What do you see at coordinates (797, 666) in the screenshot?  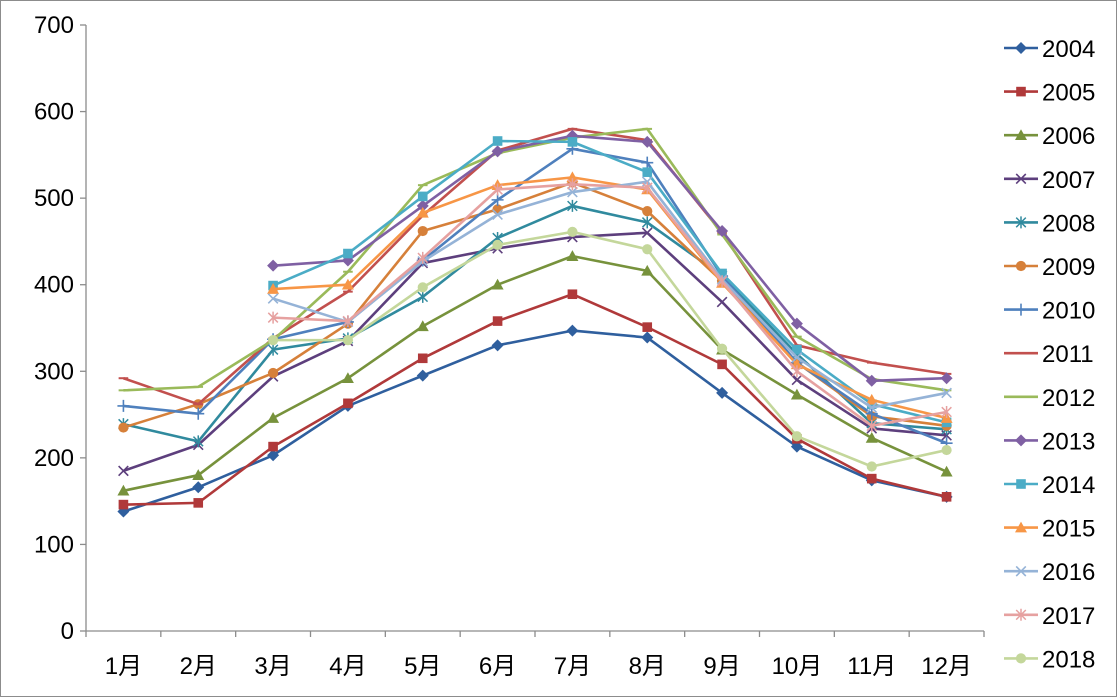 I see `x-tick-label: 10月` at bounding box center [797, 666].